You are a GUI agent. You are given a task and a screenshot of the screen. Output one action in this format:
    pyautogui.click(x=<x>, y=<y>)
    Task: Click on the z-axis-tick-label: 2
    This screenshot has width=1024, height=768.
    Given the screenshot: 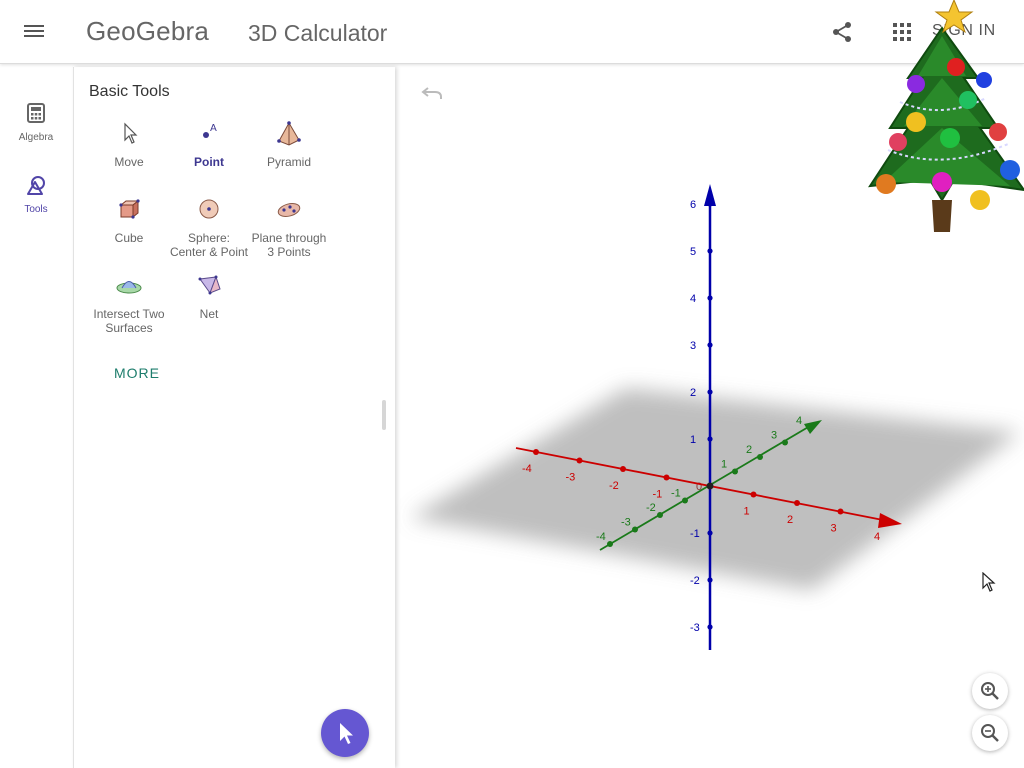 What is the action you would take?
    pyautogui.click(x=693, y=393)
    